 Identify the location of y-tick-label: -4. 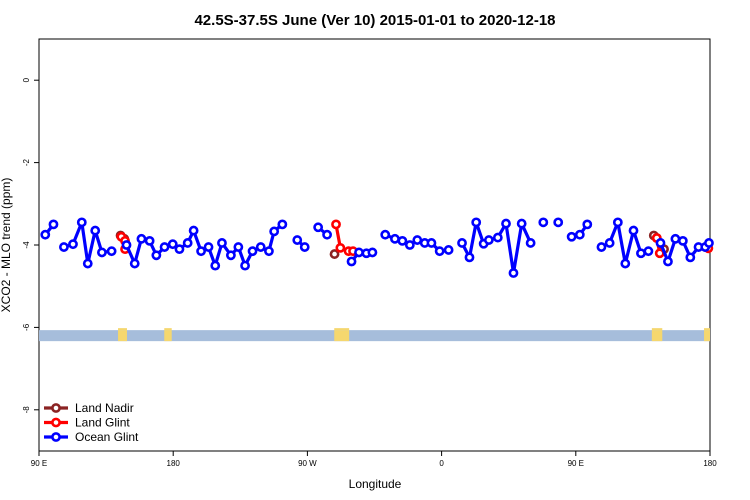
(26, 245).